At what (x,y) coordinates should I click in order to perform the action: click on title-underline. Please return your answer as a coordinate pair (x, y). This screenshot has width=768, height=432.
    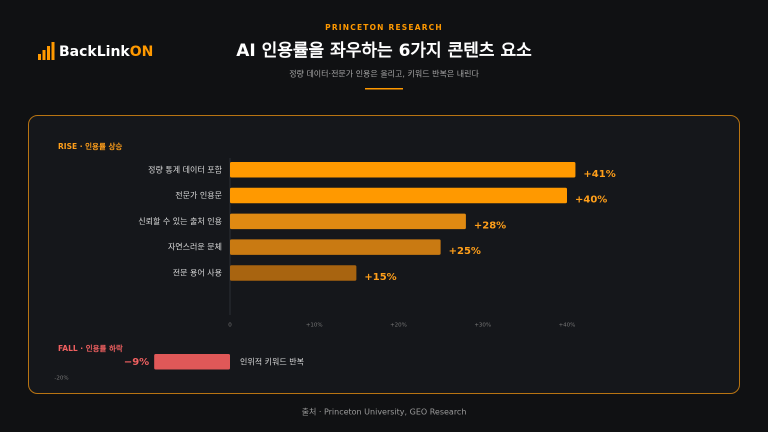
    Looking at the image, I should click on (384, 89).